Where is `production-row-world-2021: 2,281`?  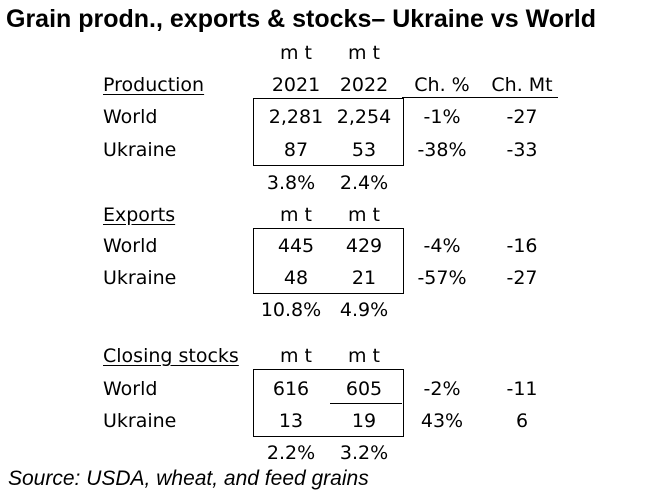
production-row-world-2021: 2,281 is located at coordinates (296, 117).